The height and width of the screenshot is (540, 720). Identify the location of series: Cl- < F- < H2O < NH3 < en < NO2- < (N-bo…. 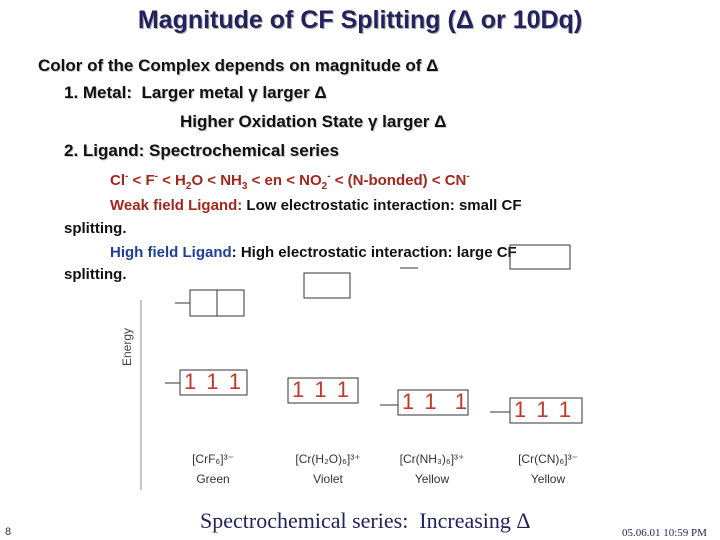
(290, 181).